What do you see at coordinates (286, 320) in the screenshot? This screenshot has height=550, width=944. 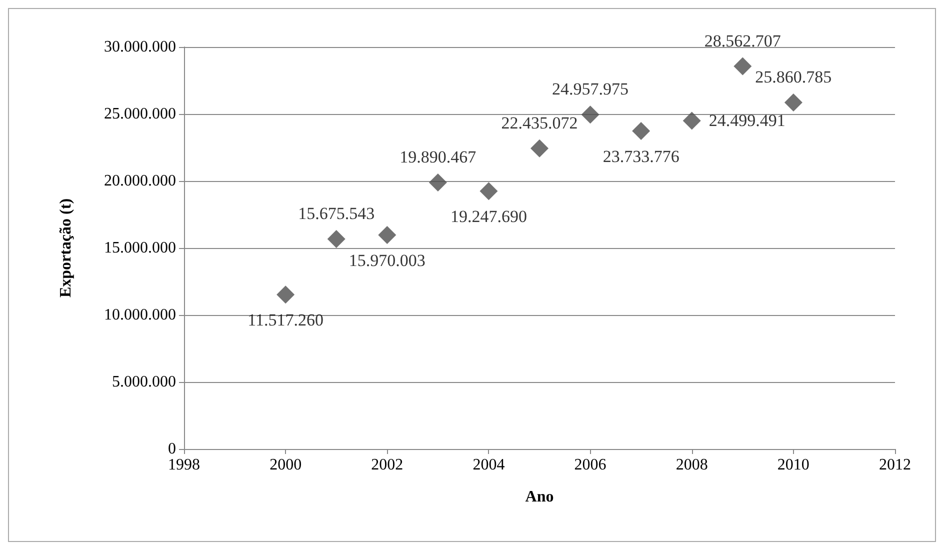 I see `data-label: 11.517.260` at bounding box center [286, 320].